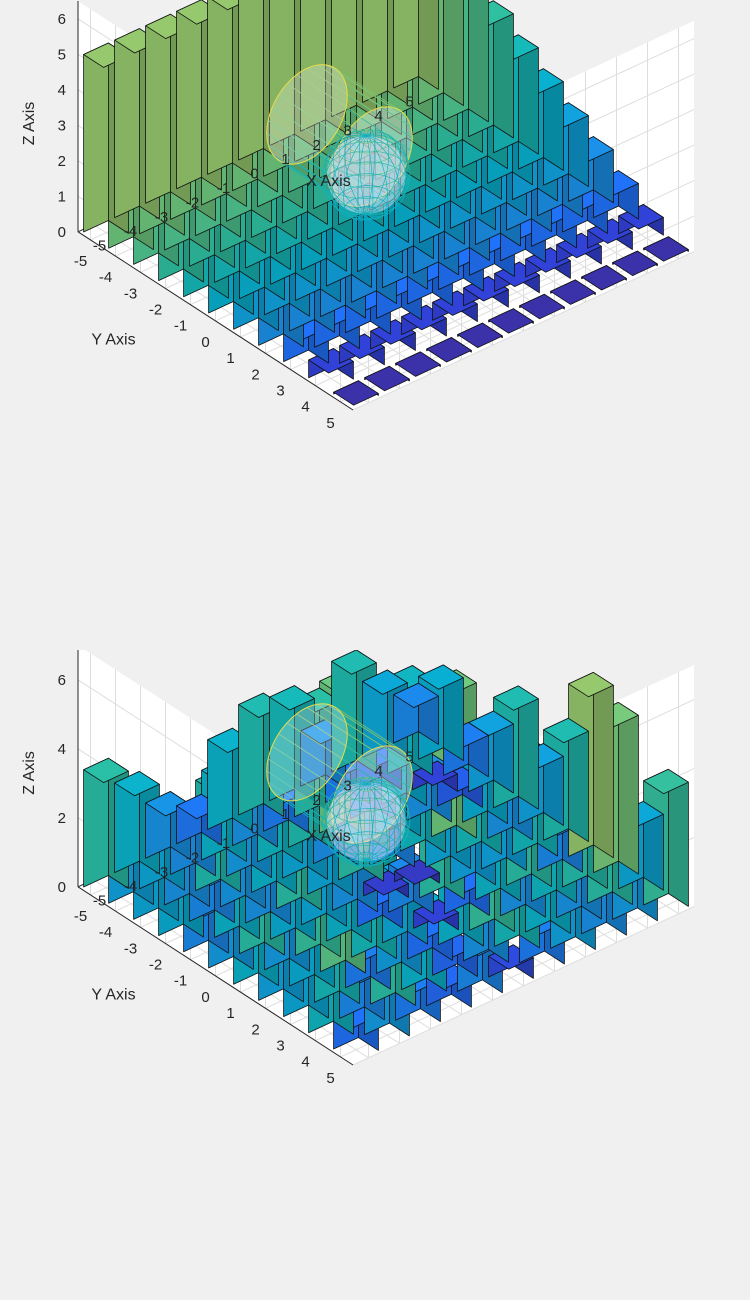  I want to click on y-tick-label: 0, so click(205, 342).